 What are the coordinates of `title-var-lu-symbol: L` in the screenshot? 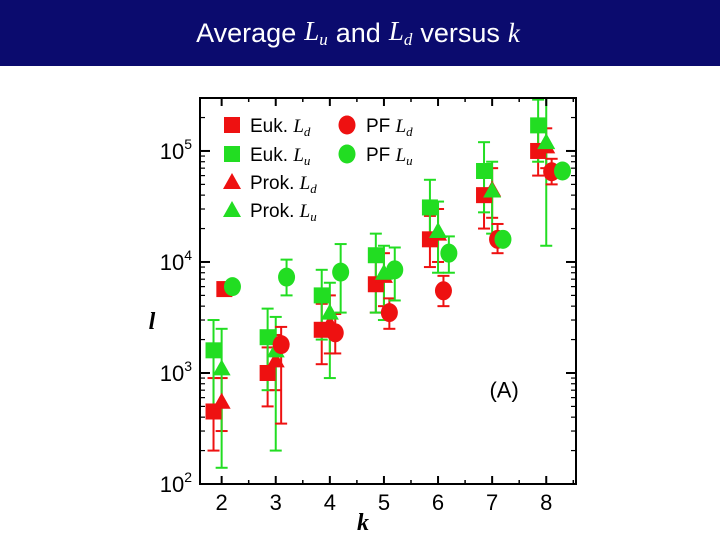 It's located at (312, 31).